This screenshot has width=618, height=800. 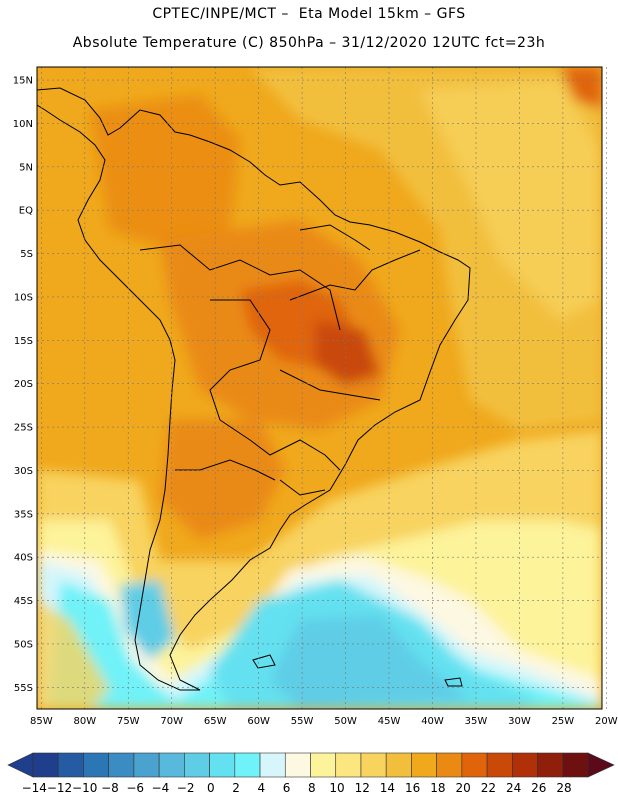 What do you see at coordinates (215, 721) in the screenshot?
I see `lon-label: 65W` at bounding box center [215, 721].